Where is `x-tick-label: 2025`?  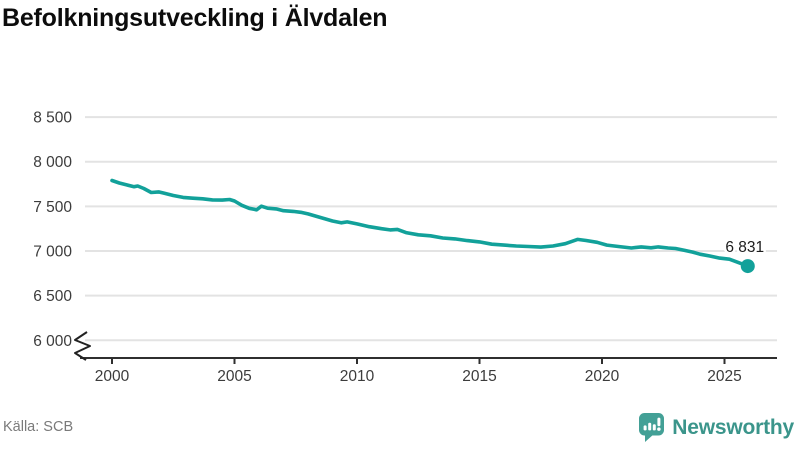 x-tick-label: 2025 is located at coordinates (724, 376).